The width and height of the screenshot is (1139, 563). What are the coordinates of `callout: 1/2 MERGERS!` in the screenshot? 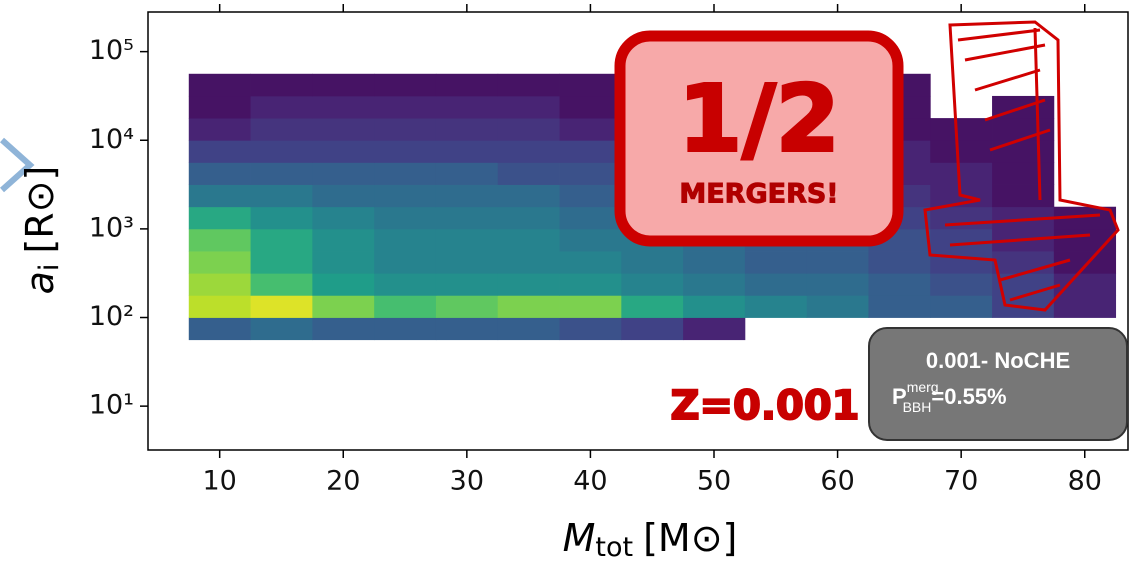 It's located at (759, 138).